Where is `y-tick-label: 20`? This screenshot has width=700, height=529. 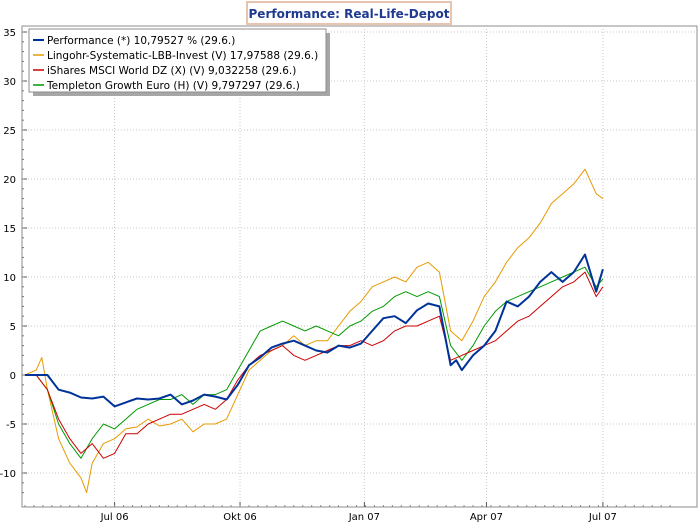
y-tick-label: 20 is located at coordinates (9, 180).